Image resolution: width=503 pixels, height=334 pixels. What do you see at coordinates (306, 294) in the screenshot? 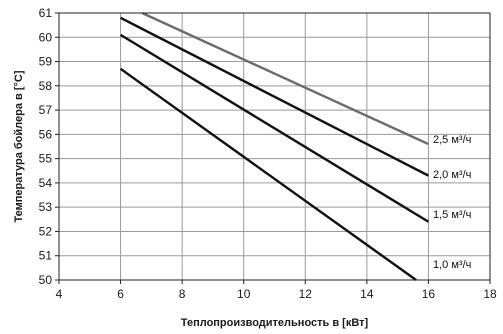
I see `x-tick-label: 12` at bounding box center [306, 294].